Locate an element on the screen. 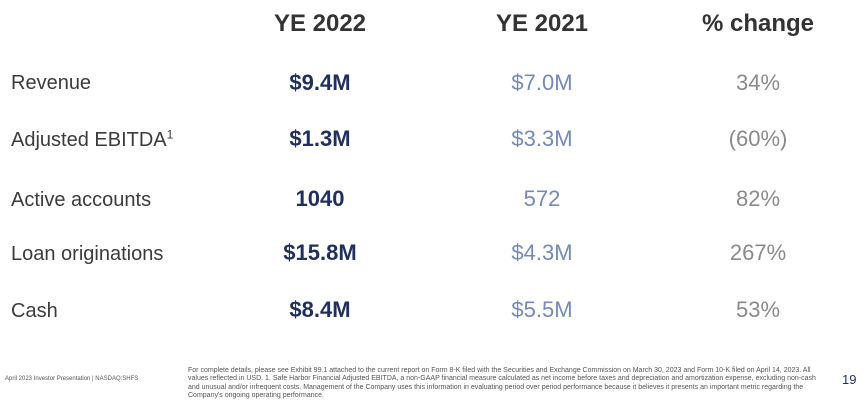 This screenshot has height=410, width=866. cell-ebitda-ye2022: $1.3M is located at coordinates (320, 138).